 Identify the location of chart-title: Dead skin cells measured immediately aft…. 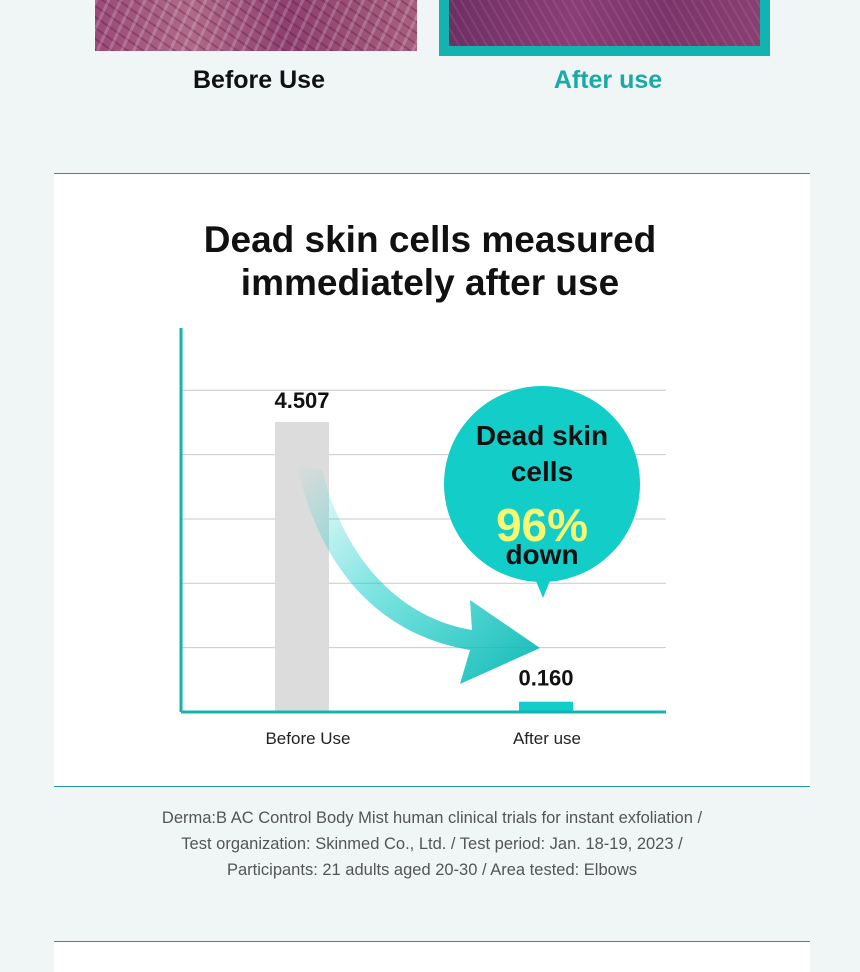
(430, 261).